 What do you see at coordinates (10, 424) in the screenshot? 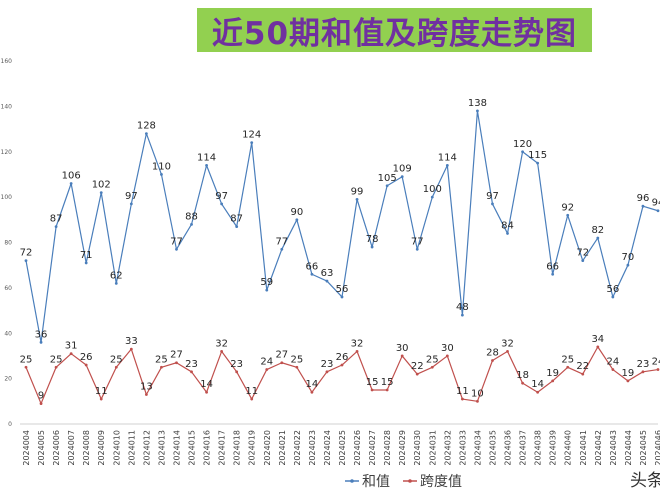
I see `y-tick-label: 0` at bounding box center [10, 424].